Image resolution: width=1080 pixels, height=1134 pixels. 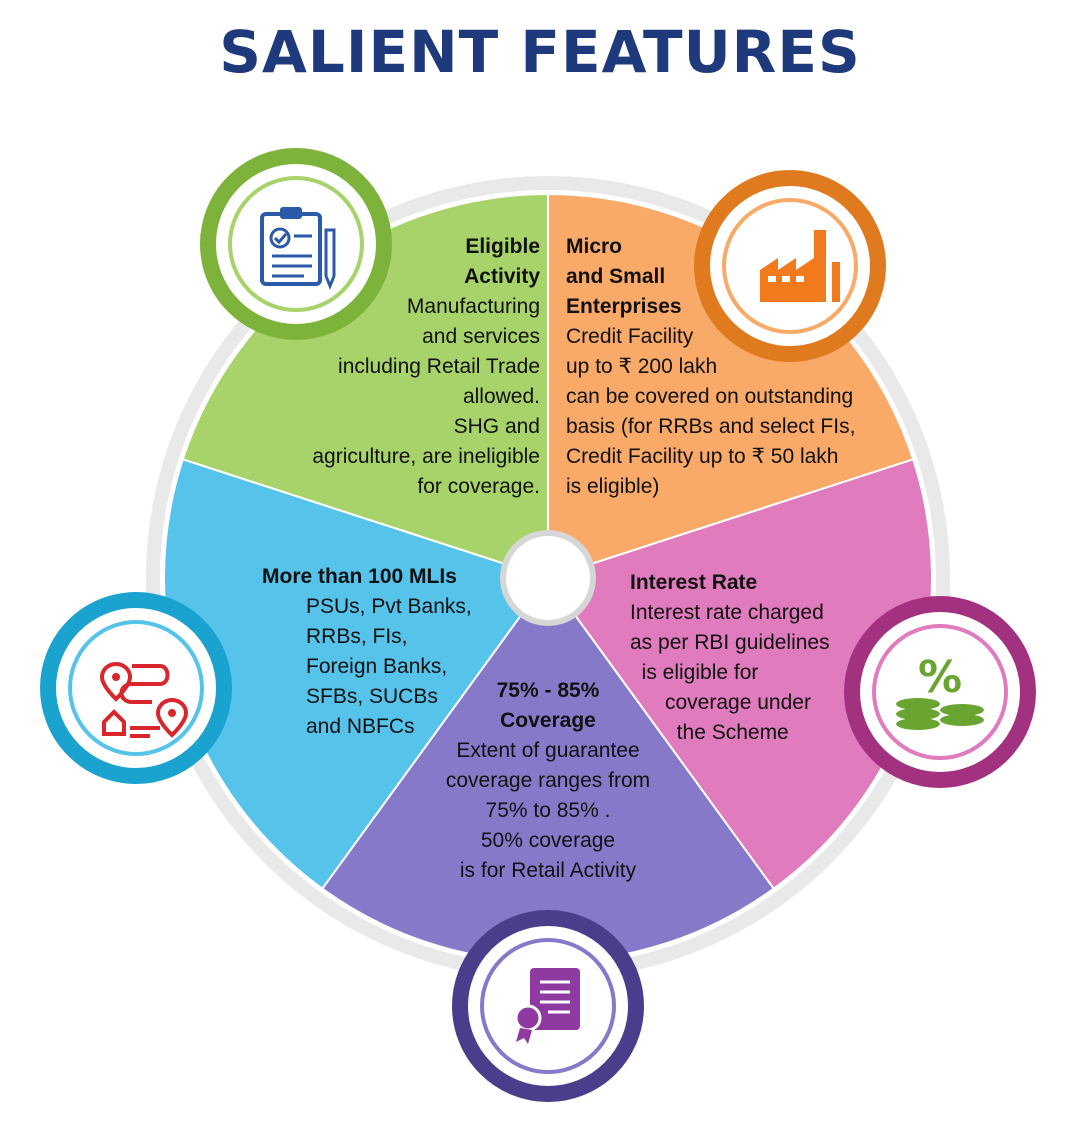 What do you see at coordinates (548, 705) in the screenshot?
I see `segment-heading: 75% - 85% Coverage` at bounding box center [548, 705].